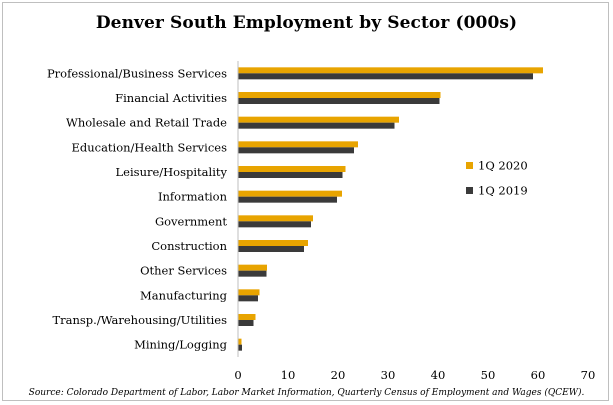  I want to click on x-tick-label: 0, so click(237, 375).